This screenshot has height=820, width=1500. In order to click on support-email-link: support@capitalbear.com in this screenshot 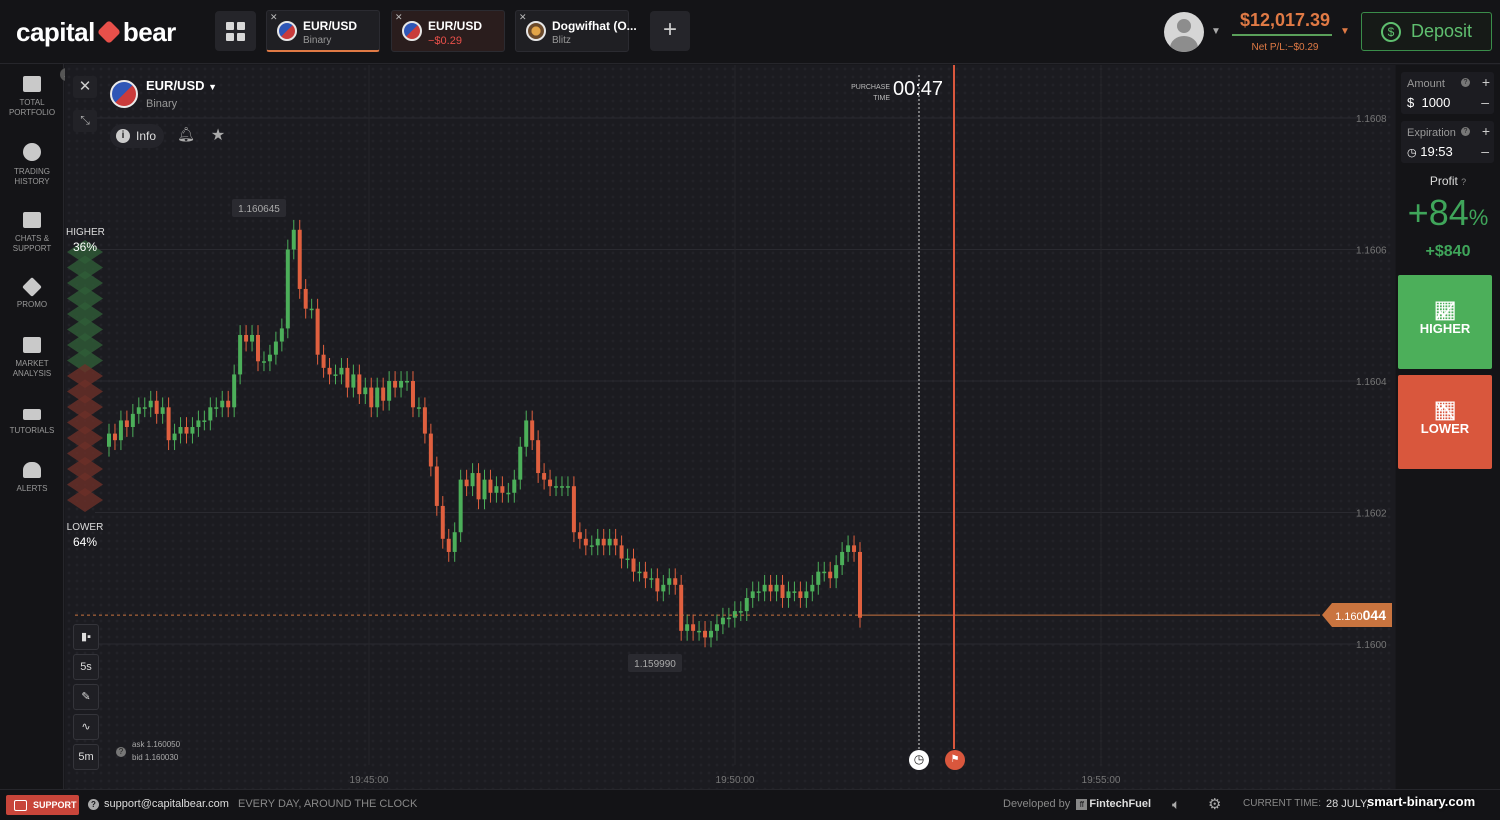, I will do `click(158, 804)`.